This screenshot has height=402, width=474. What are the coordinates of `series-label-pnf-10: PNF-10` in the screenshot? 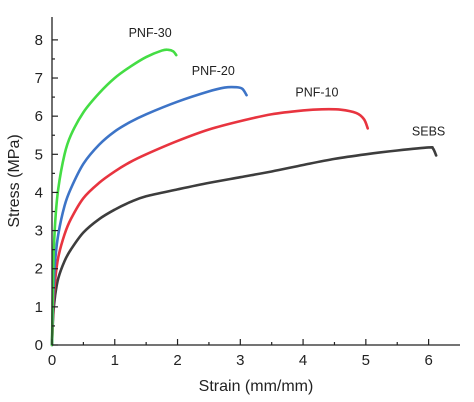 It's located at (316, 92).